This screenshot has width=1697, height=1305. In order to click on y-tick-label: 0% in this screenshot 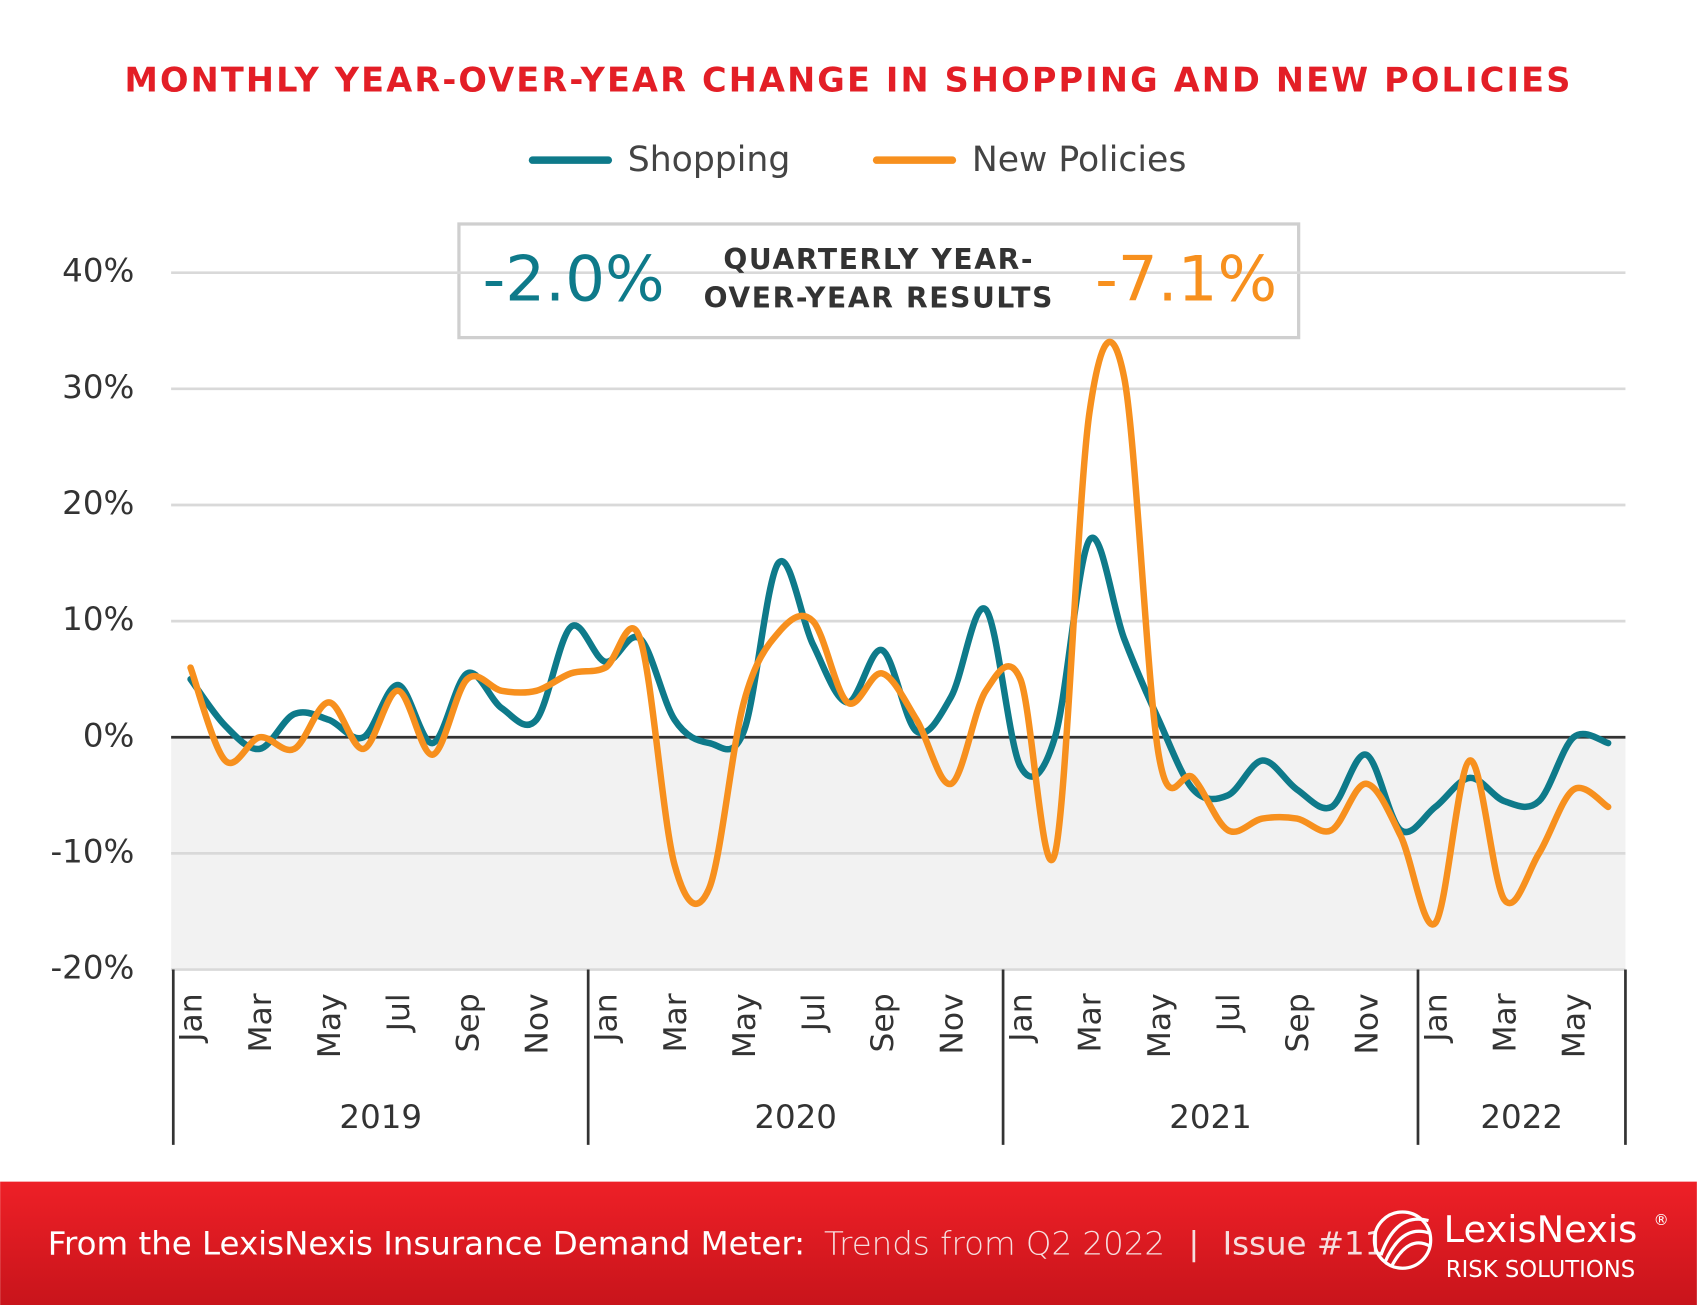, I will do `click(108, 735)`.